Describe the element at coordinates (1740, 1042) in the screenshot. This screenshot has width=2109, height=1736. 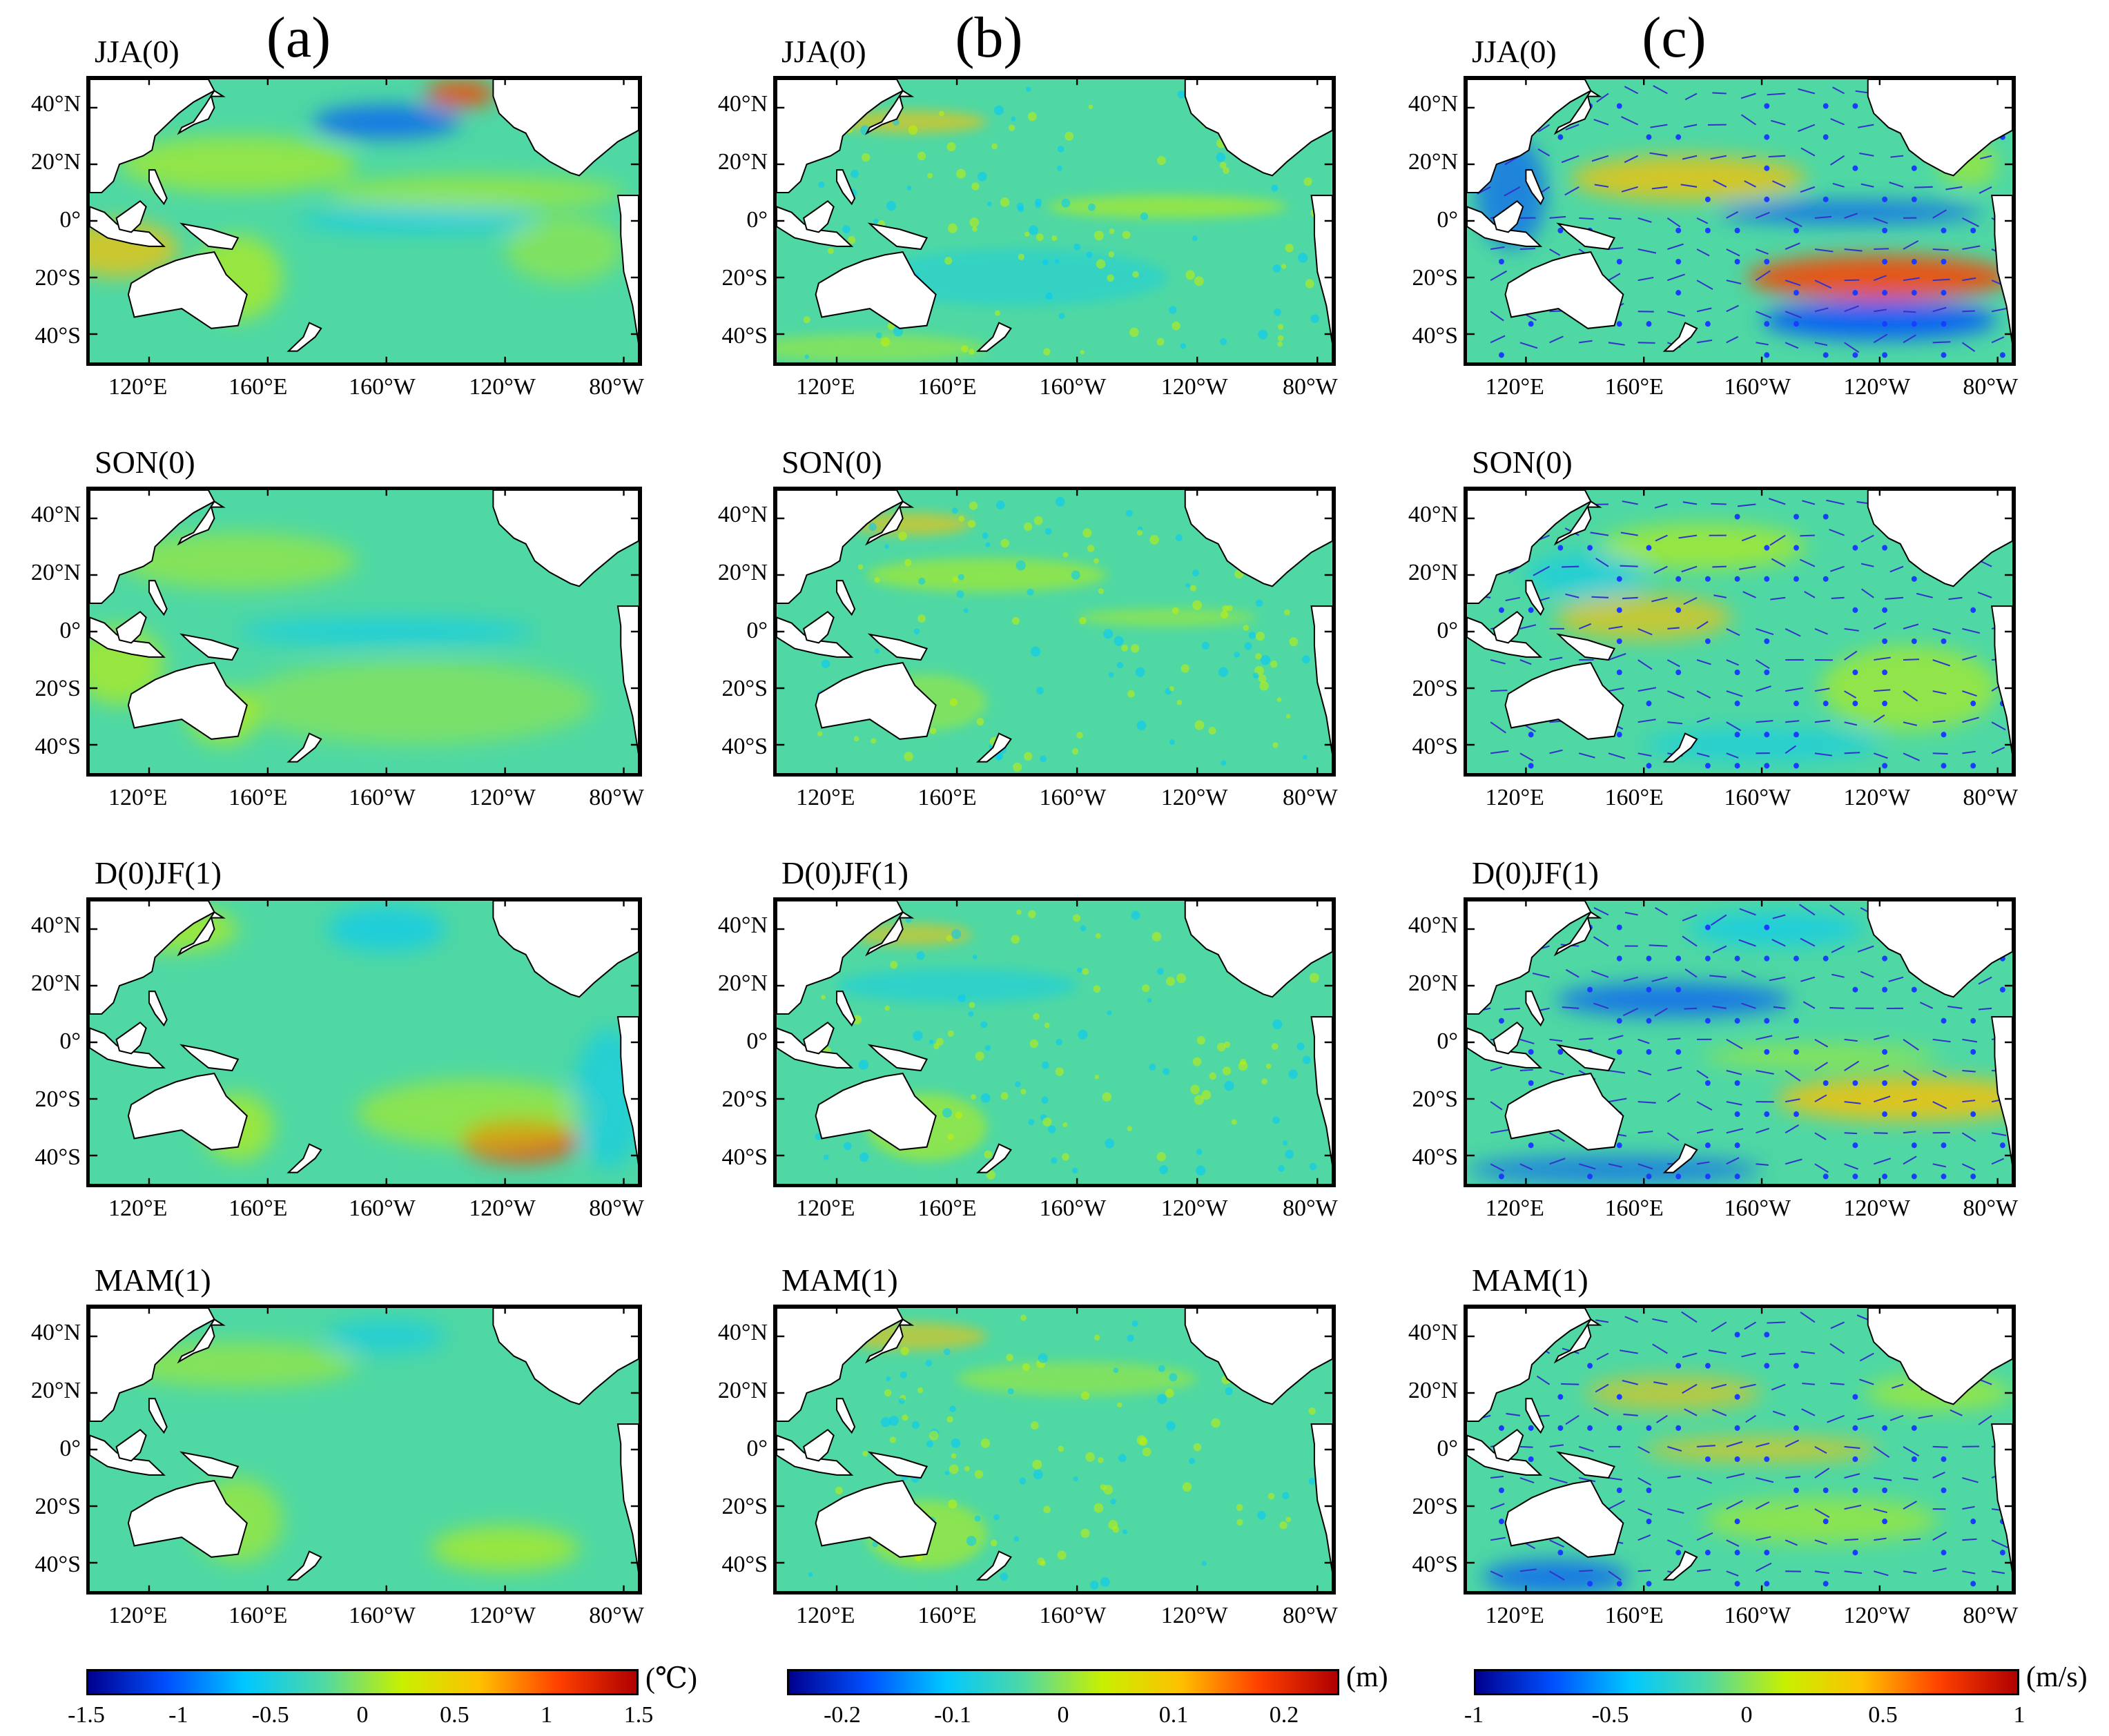
I see `map-panel` at that location.